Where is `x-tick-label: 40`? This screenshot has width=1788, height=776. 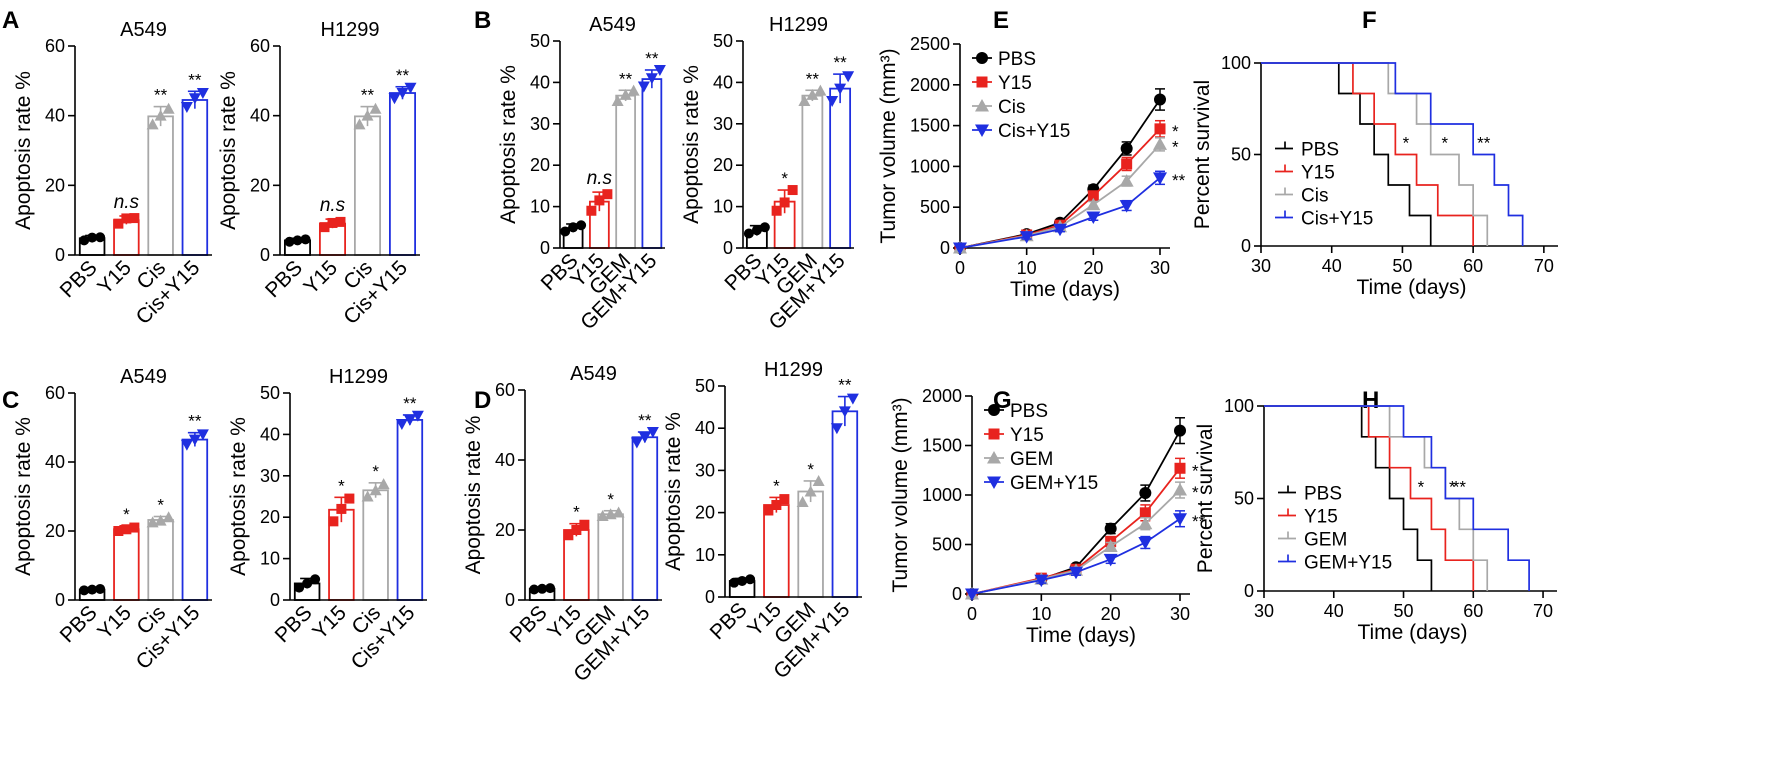
x-tick-label: 40 is located at coordinates (1332, 266).